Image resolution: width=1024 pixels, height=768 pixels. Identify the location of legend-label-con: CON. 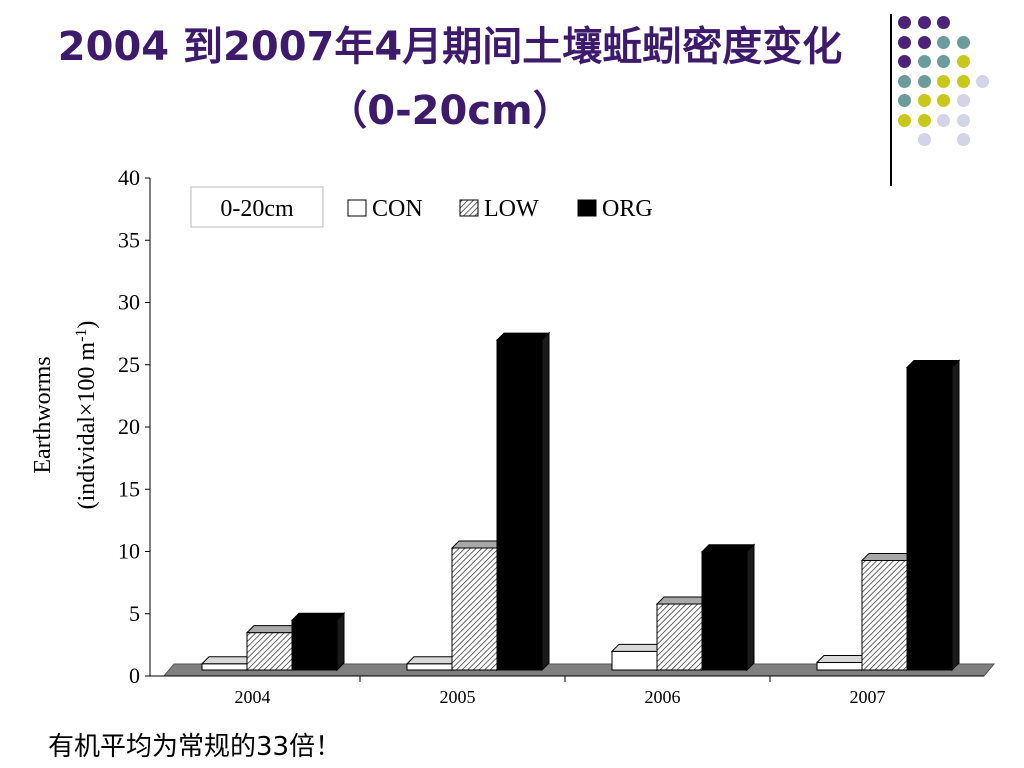
(397, 209).